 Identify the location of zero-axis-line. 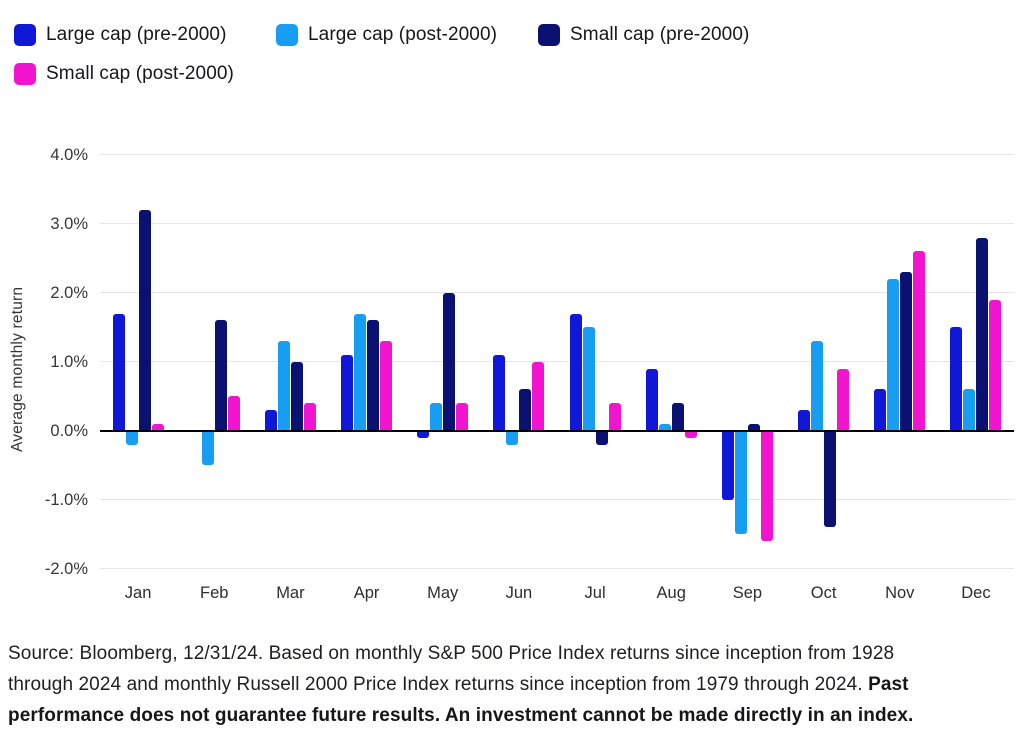
(557, 430).